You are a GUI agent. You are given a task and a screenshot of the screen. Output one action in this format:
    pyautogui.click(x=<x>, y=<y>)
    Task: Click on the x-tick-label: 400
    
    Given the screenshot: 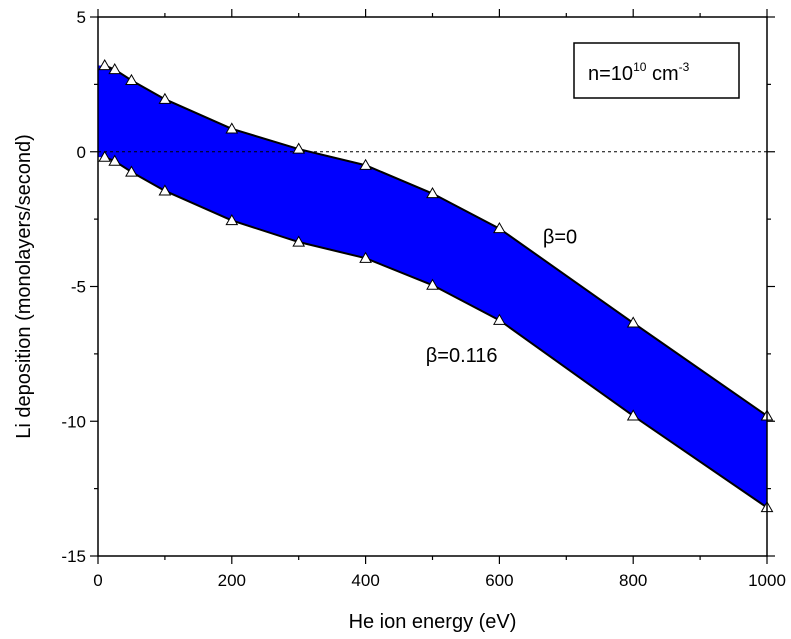 What is the action you would take?
    pyautogui.click(x=365, y=580)
    